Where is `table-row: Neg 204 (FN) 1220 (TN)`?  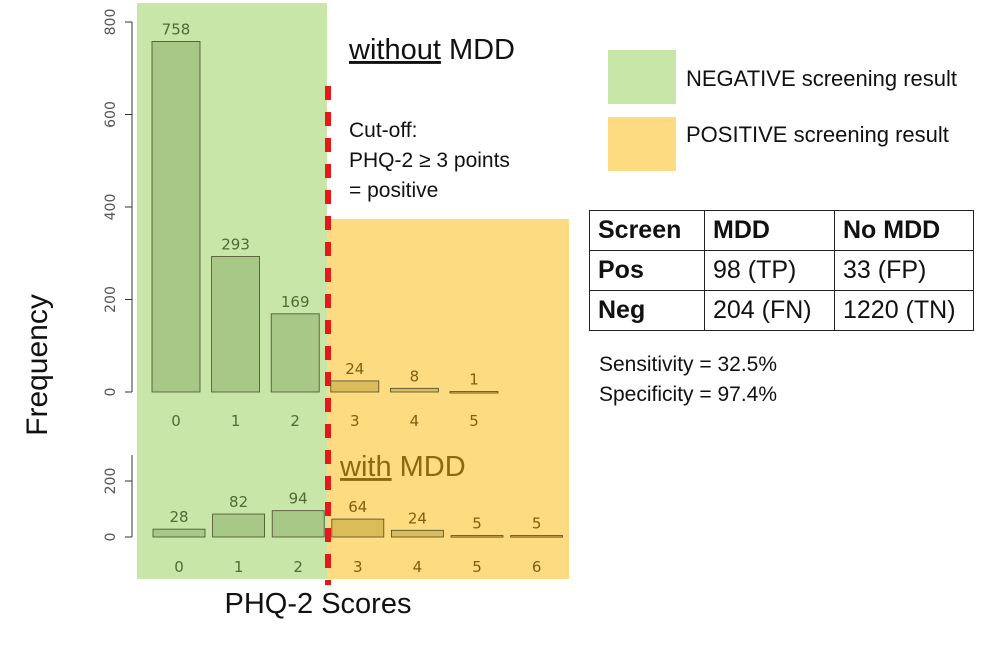
table-row: Neg 204 (FN) 1220 (TN) is located at coordinates (781, 310).